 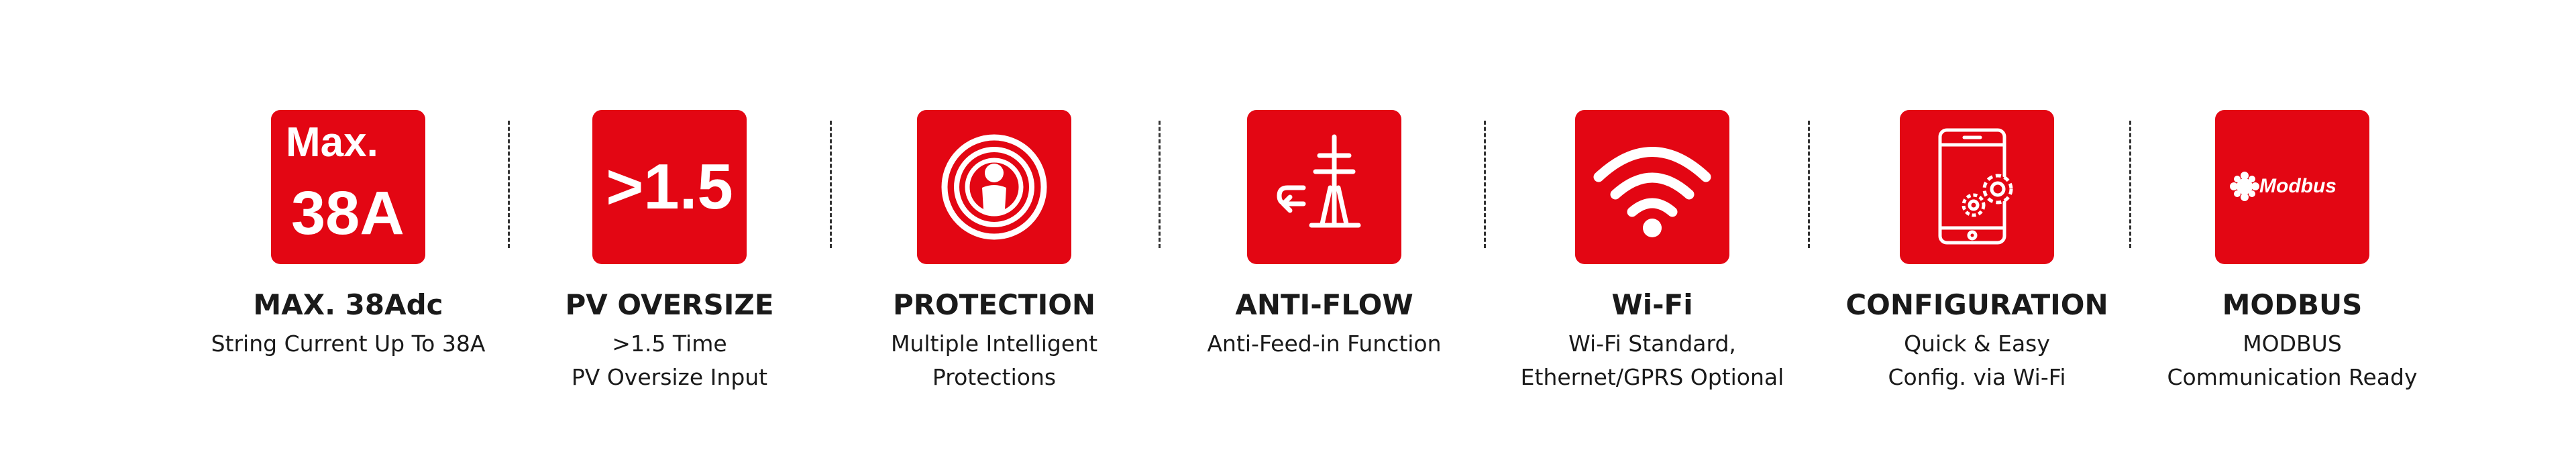 I want to click on oversize-badge: >1.5, so click(x=669, y=187).